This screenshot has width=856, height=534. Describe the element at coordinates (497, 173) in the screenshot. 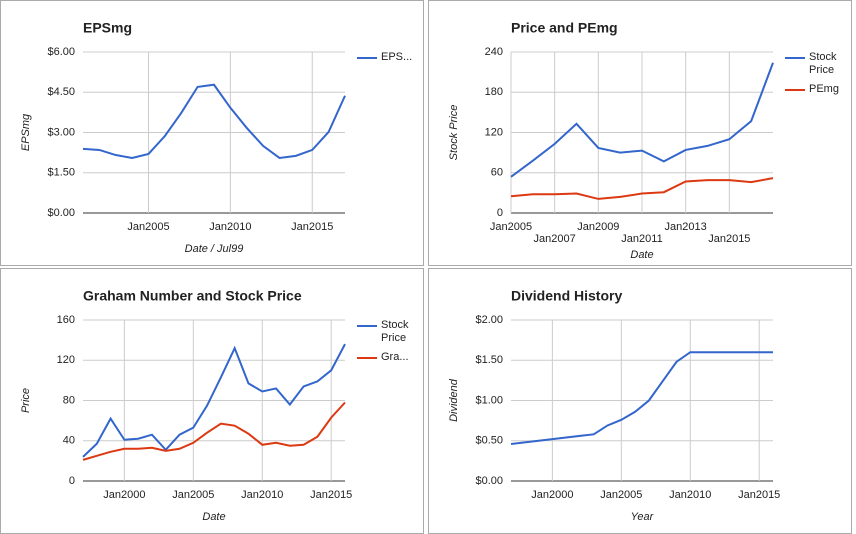

I see `y-tick-label: 60` at that location.